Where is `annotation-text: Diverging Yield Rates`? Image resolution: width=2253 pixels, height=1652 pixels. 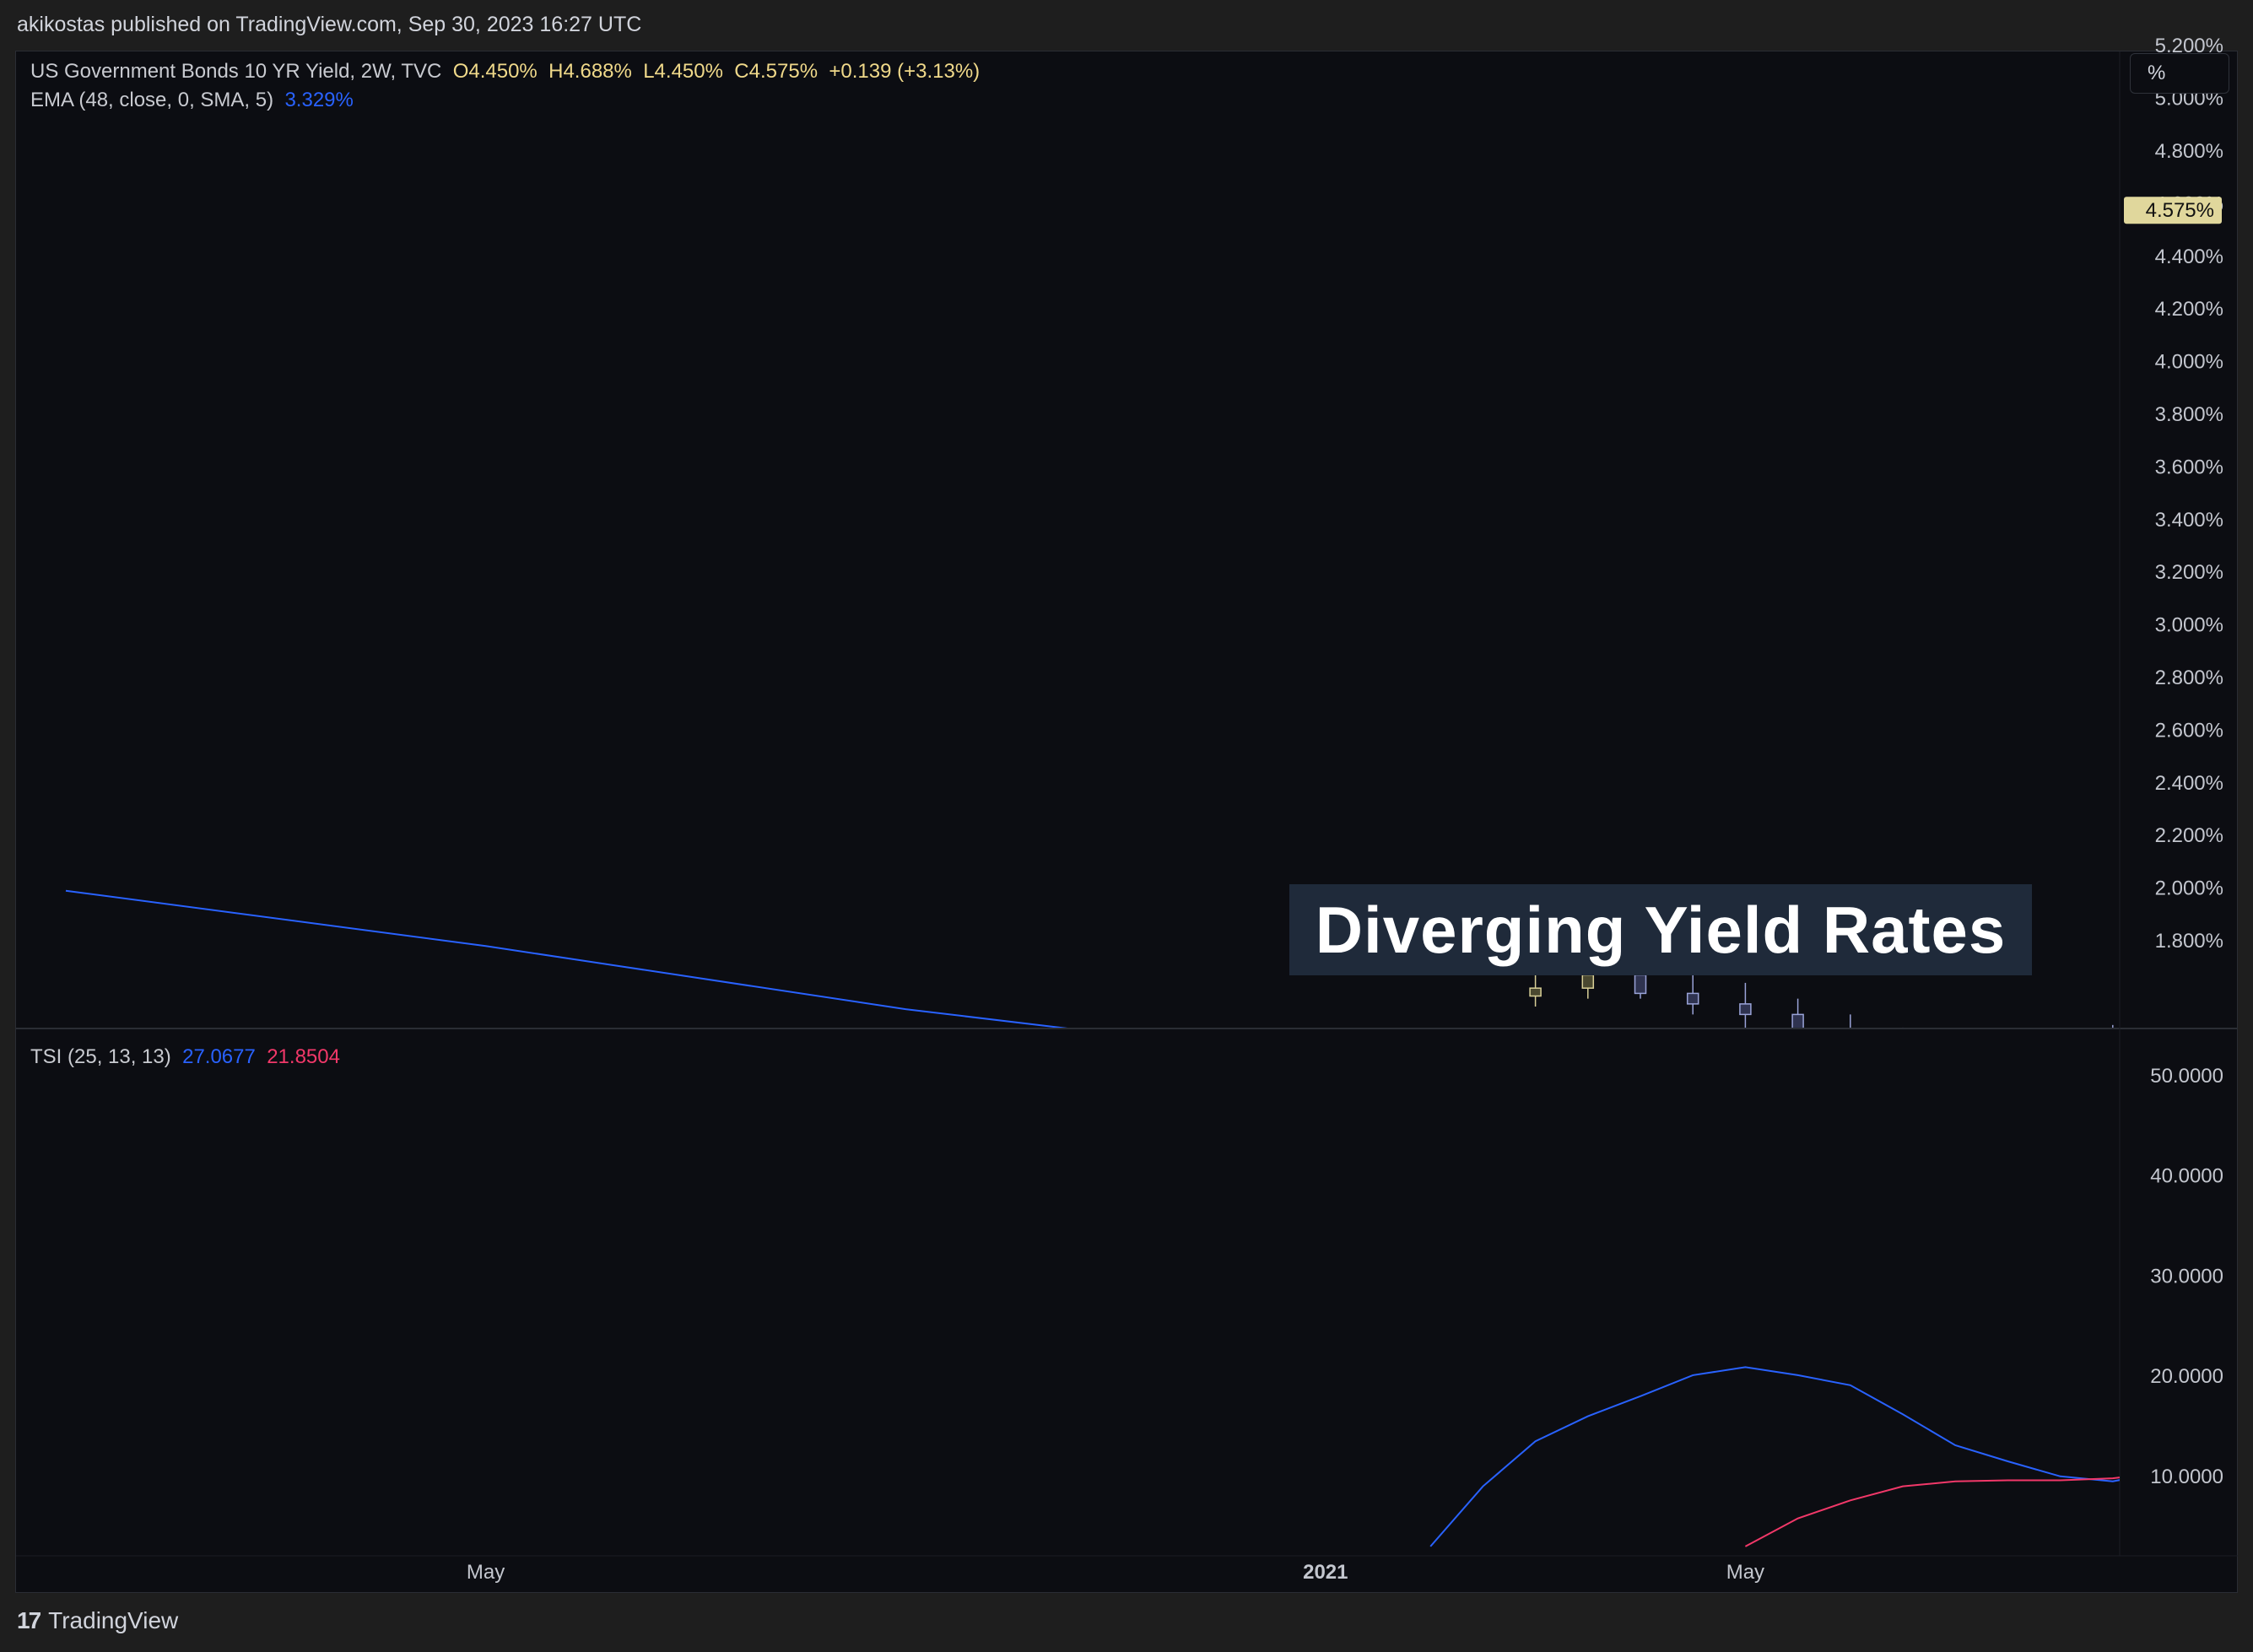
annotation-text: Diverging Yield Rates is located at coordinates (1660, 930).